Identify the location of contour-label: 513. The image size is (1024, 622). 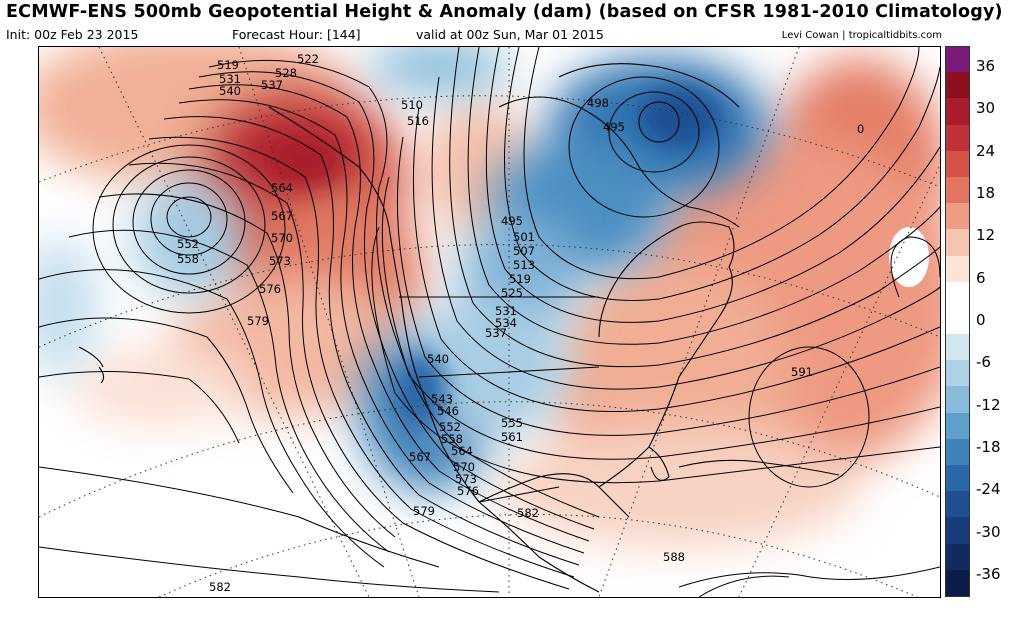
(524, 265).